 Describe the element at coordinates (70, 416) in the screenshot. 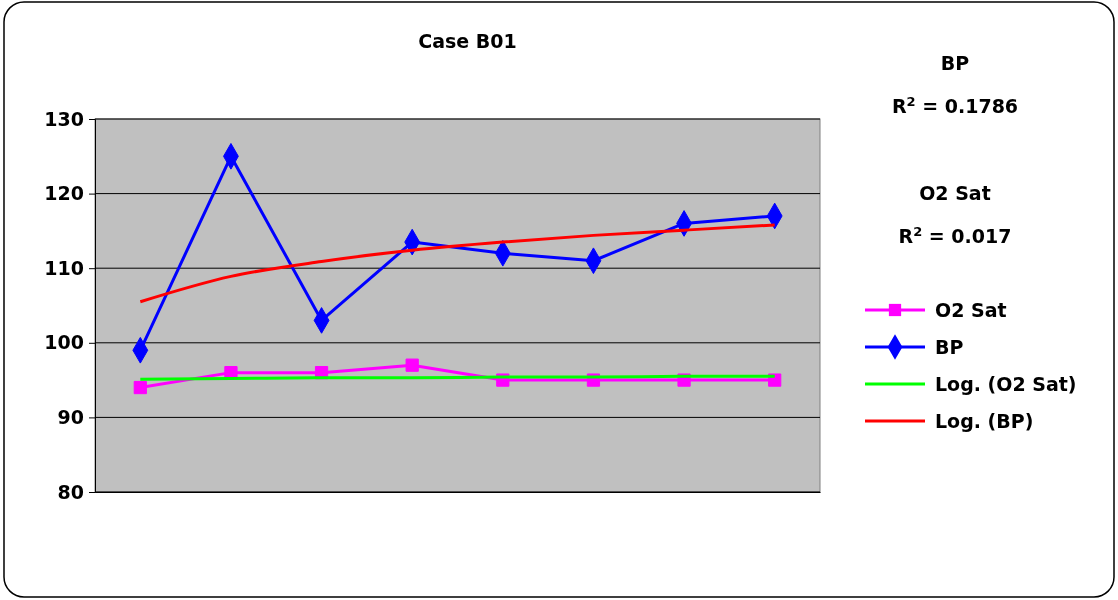

I see `y-tick-label: 90` at that location.